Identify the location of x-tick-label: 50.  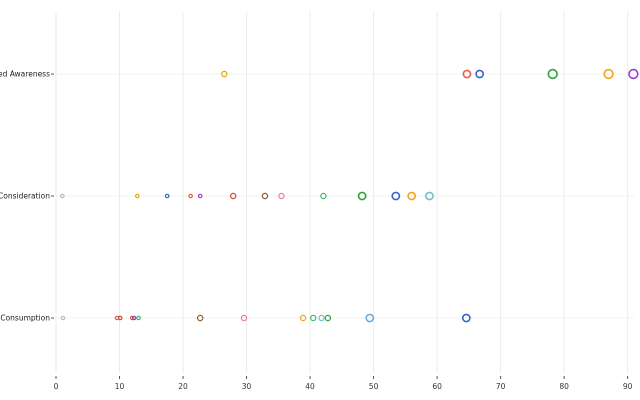
(374, 386).